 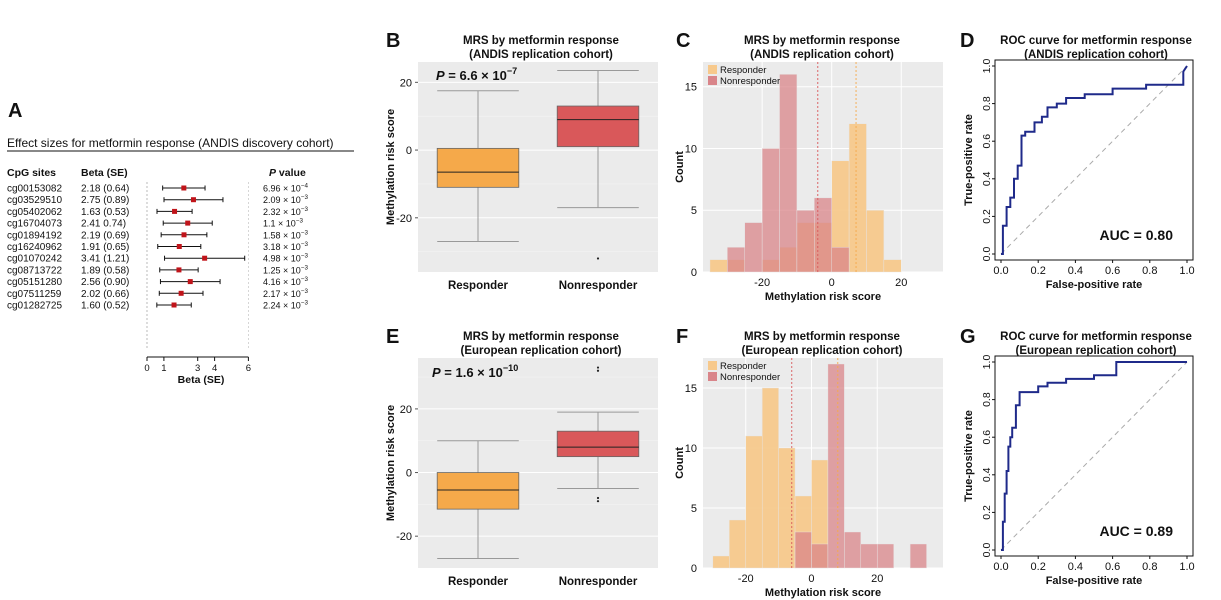 What do you see at coordinates (201, 380) in the screenshot?
I see `forest-x-axis-label: Beta (SE)` at bounding box center [201, 380].